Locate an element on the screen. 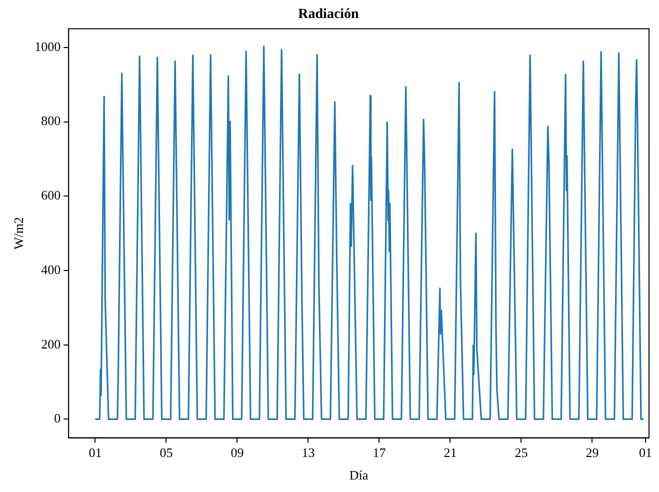  x-tick-label: 09 is located at coordinates (237, 452).